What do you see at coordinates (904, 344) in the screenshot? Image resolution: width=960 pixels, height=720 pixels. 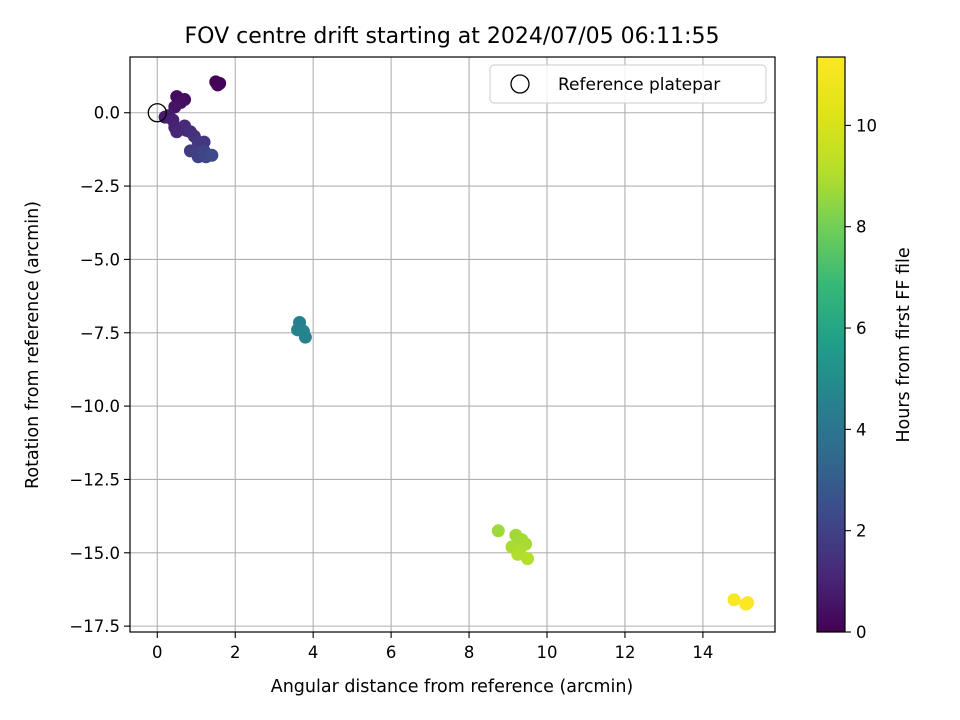 I see `colorbar-label: Hours from first FF file` at bounding box center [904, 344].